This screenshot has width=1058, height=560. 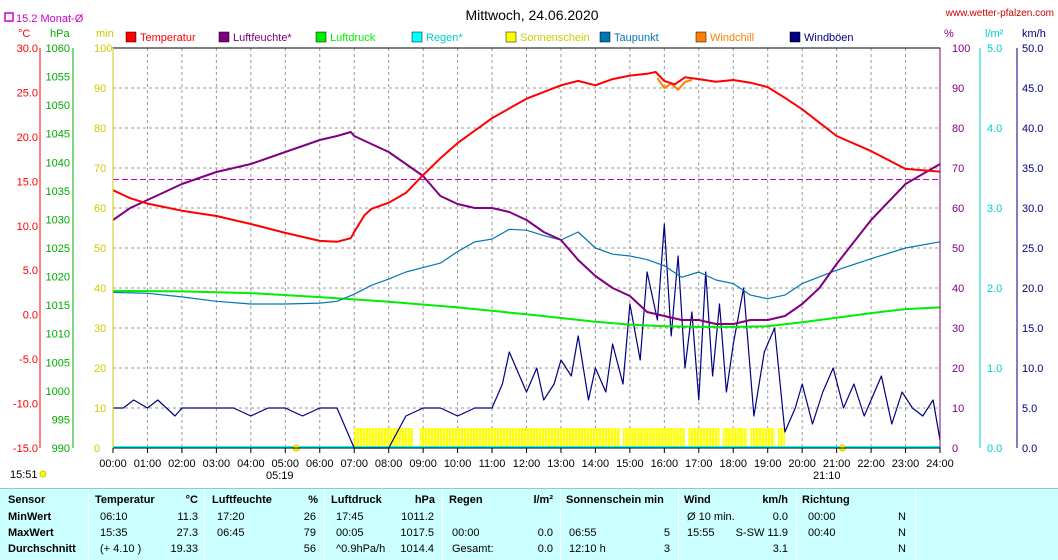 What do you see at coordinates (697, 500) in the screenshot?
I see `header-wind: Wind` at bounding box center [697, 500].